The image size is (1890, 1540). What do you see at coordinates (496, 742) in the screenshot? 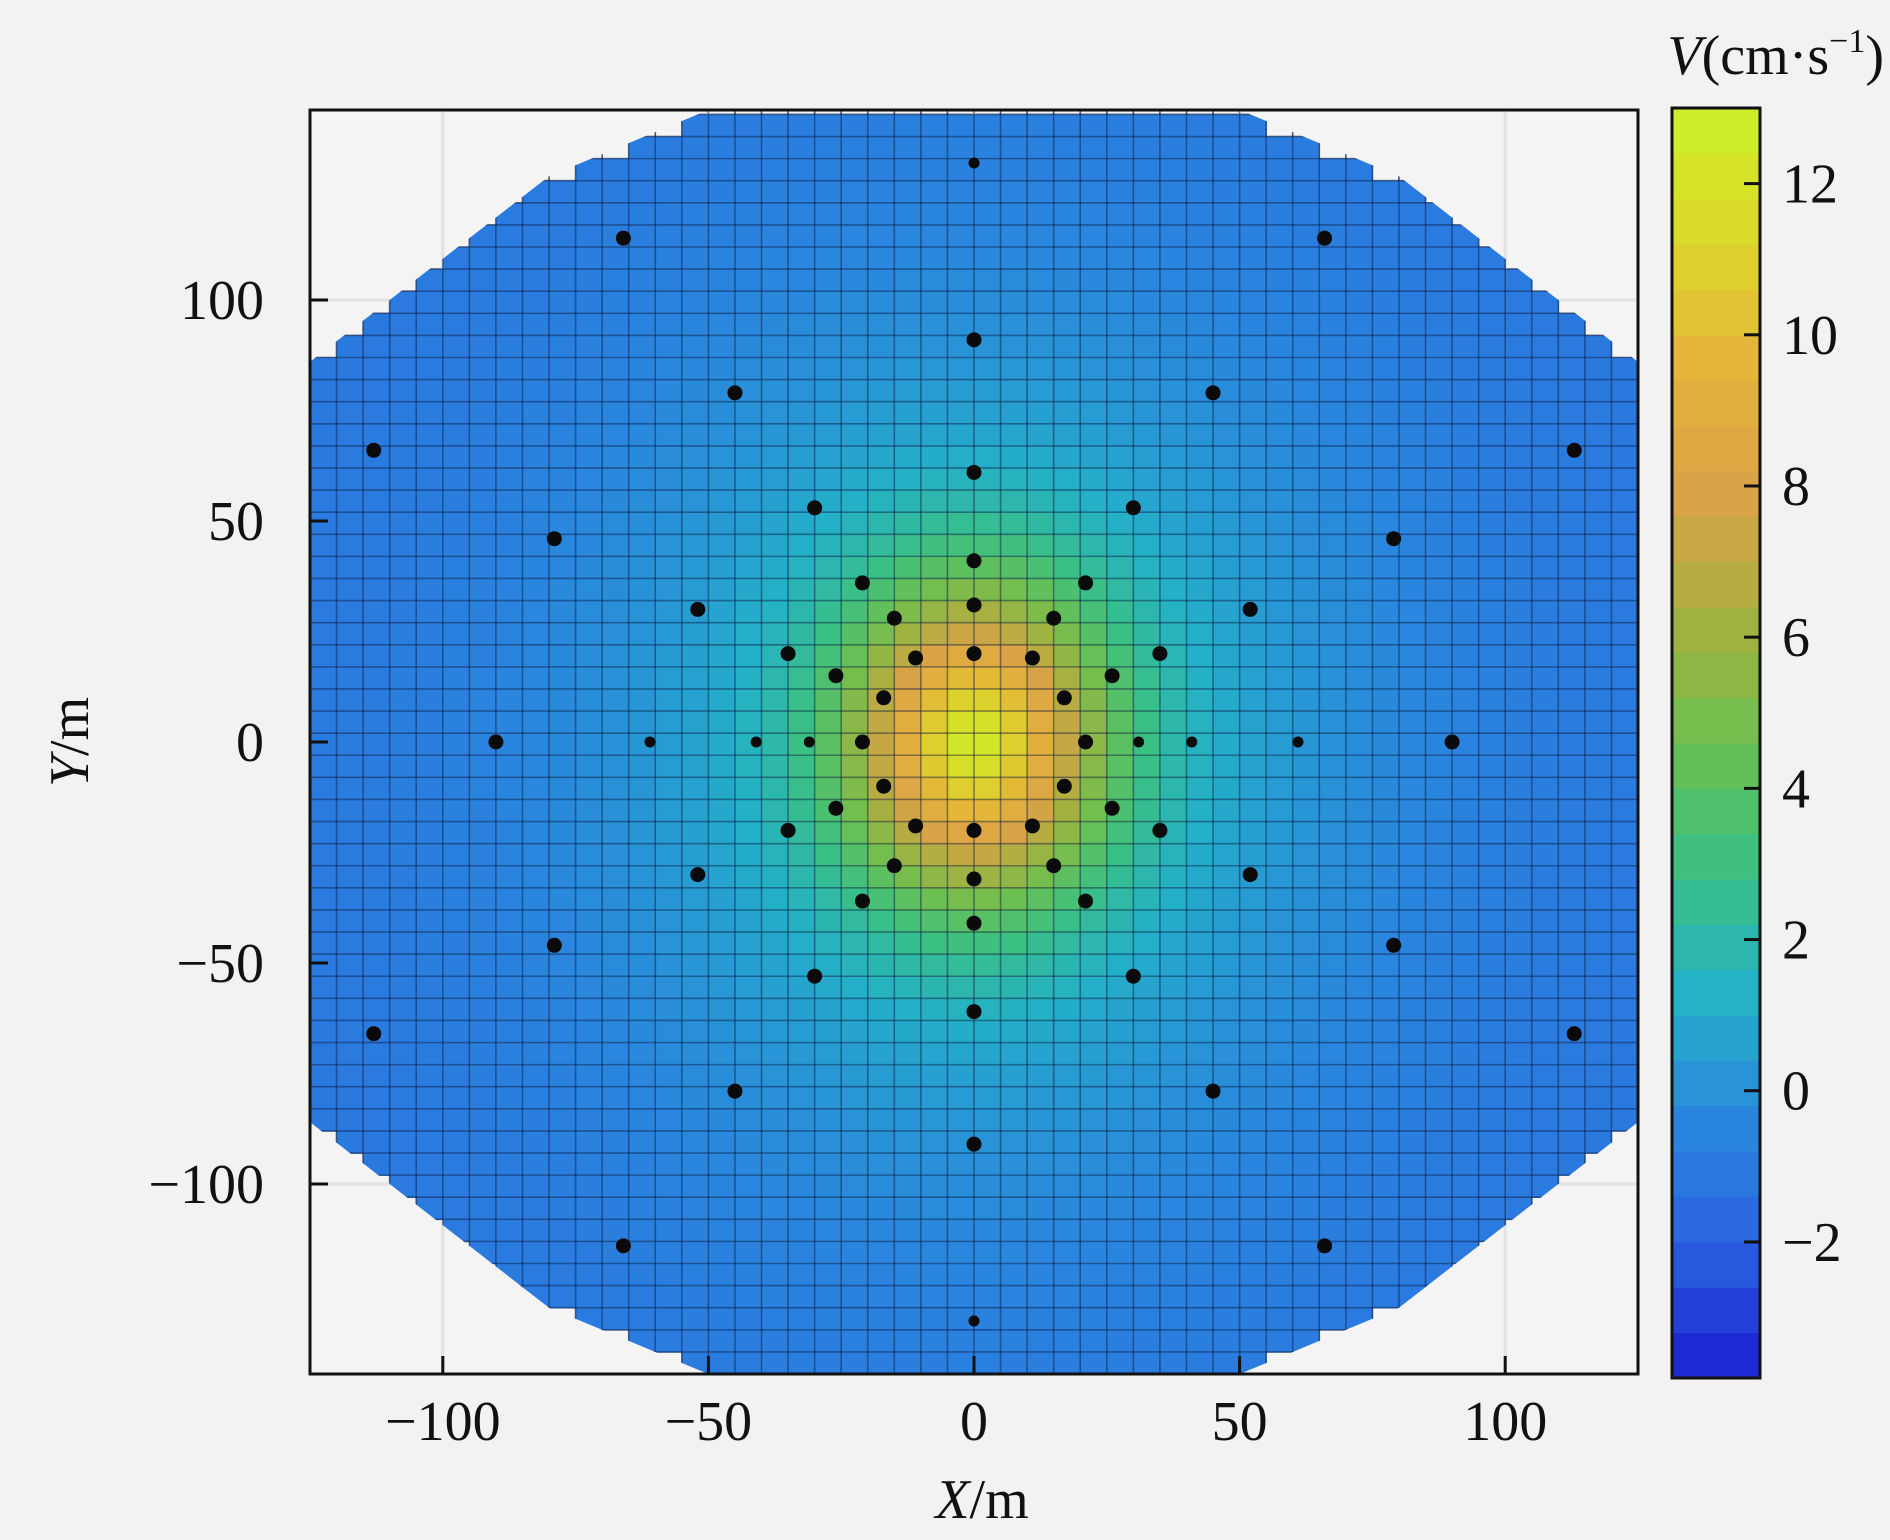
I see `measurement-point` at bounding box center [496, 742].